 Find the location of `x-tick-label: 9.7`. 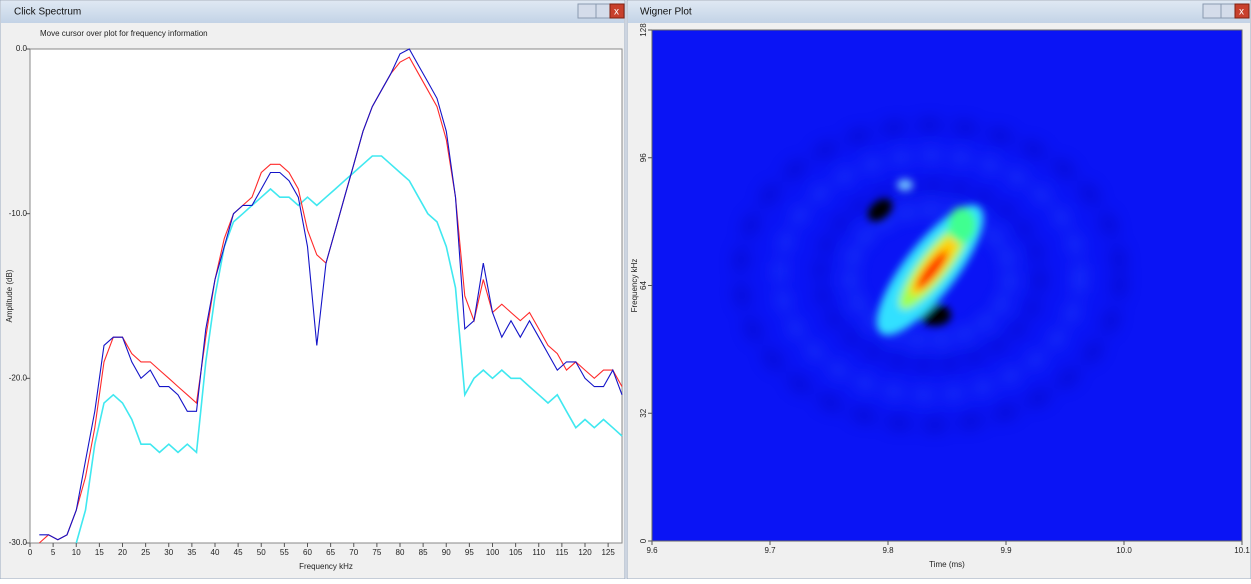

x-tick-label: 9.7 is located at coordinates (770, 550).